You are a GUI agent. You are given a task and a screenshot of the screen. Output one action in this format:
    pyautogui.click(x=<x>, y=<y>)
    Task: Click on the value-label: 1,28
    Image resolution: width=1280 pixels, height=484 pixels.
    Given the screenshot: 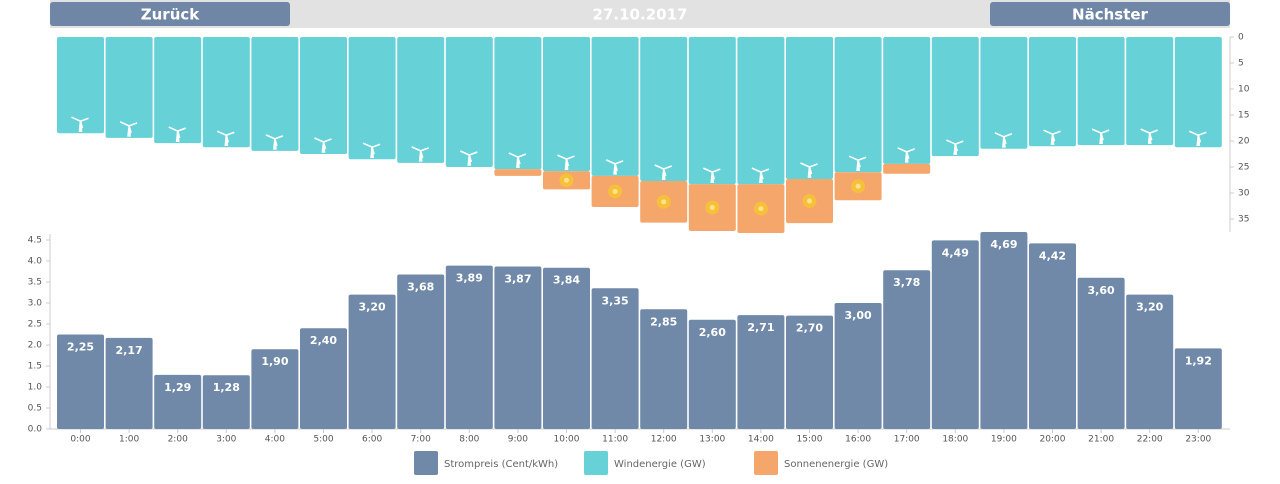 What is the action you would take?
    pyautogui.click(x=226, y=387)
    